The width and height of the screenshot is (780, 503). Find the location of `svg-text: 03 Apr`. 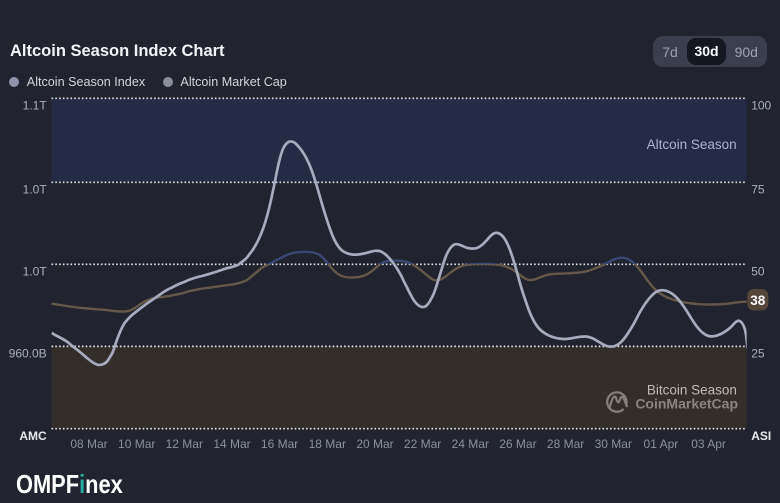

svg-text: 03 Apr is located at coordinates (708, 444).